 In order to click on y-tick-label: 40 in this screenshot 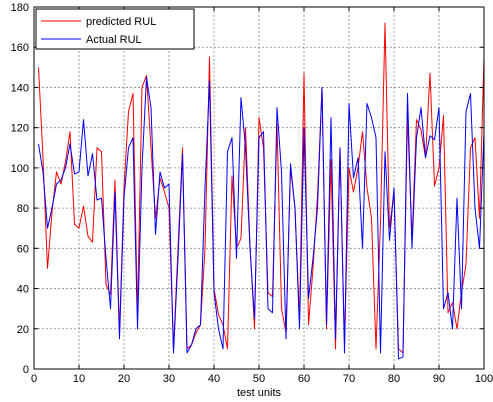, I will do `click(23, 290)`.